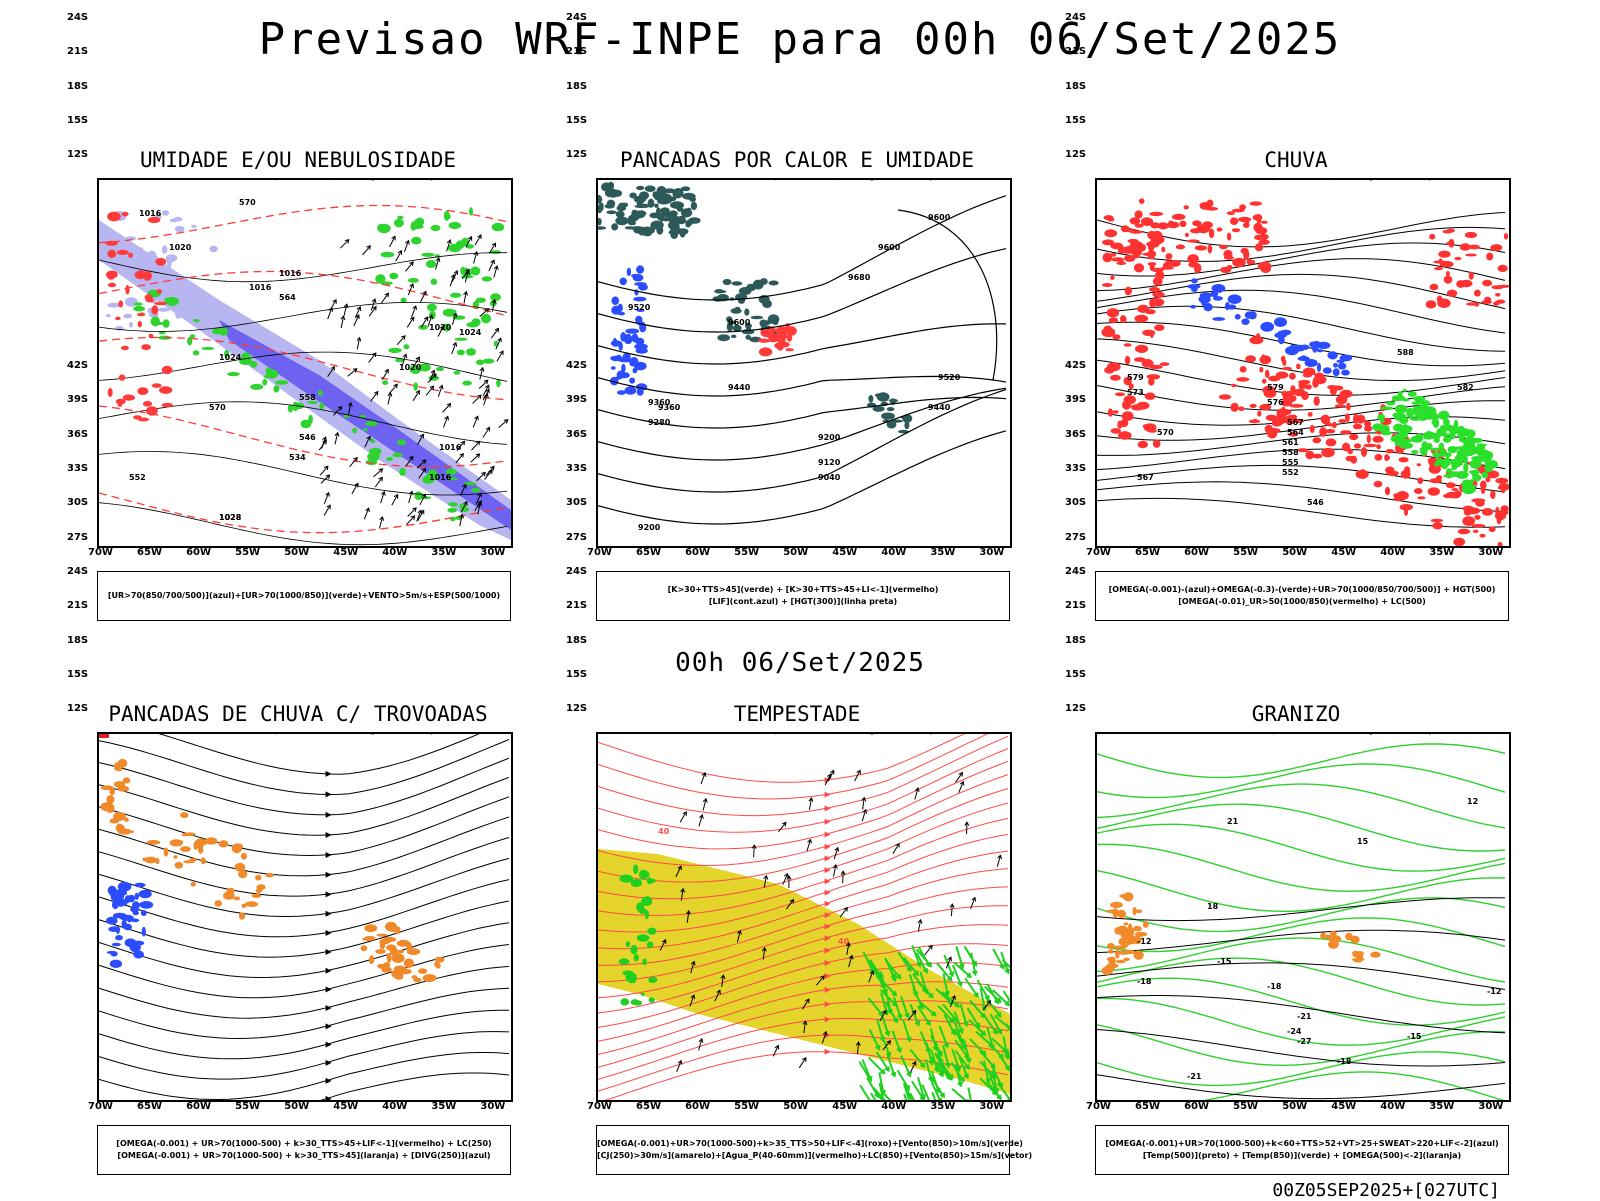 Image resolution: width=1600 pixels, height=1201 pixels. What do you see at coordinates (1301, 941) in the screenshot?
I see `temp500-contour` at bounding box center [1301, 941].